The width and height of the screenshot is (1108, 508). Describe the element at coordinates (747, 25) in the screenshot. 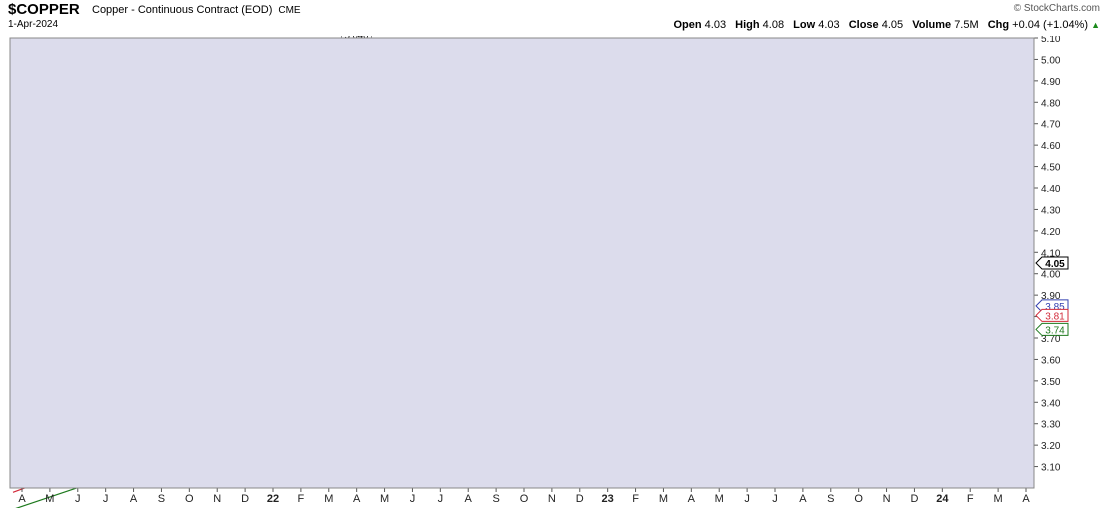

I see `high-label: High` at that location.